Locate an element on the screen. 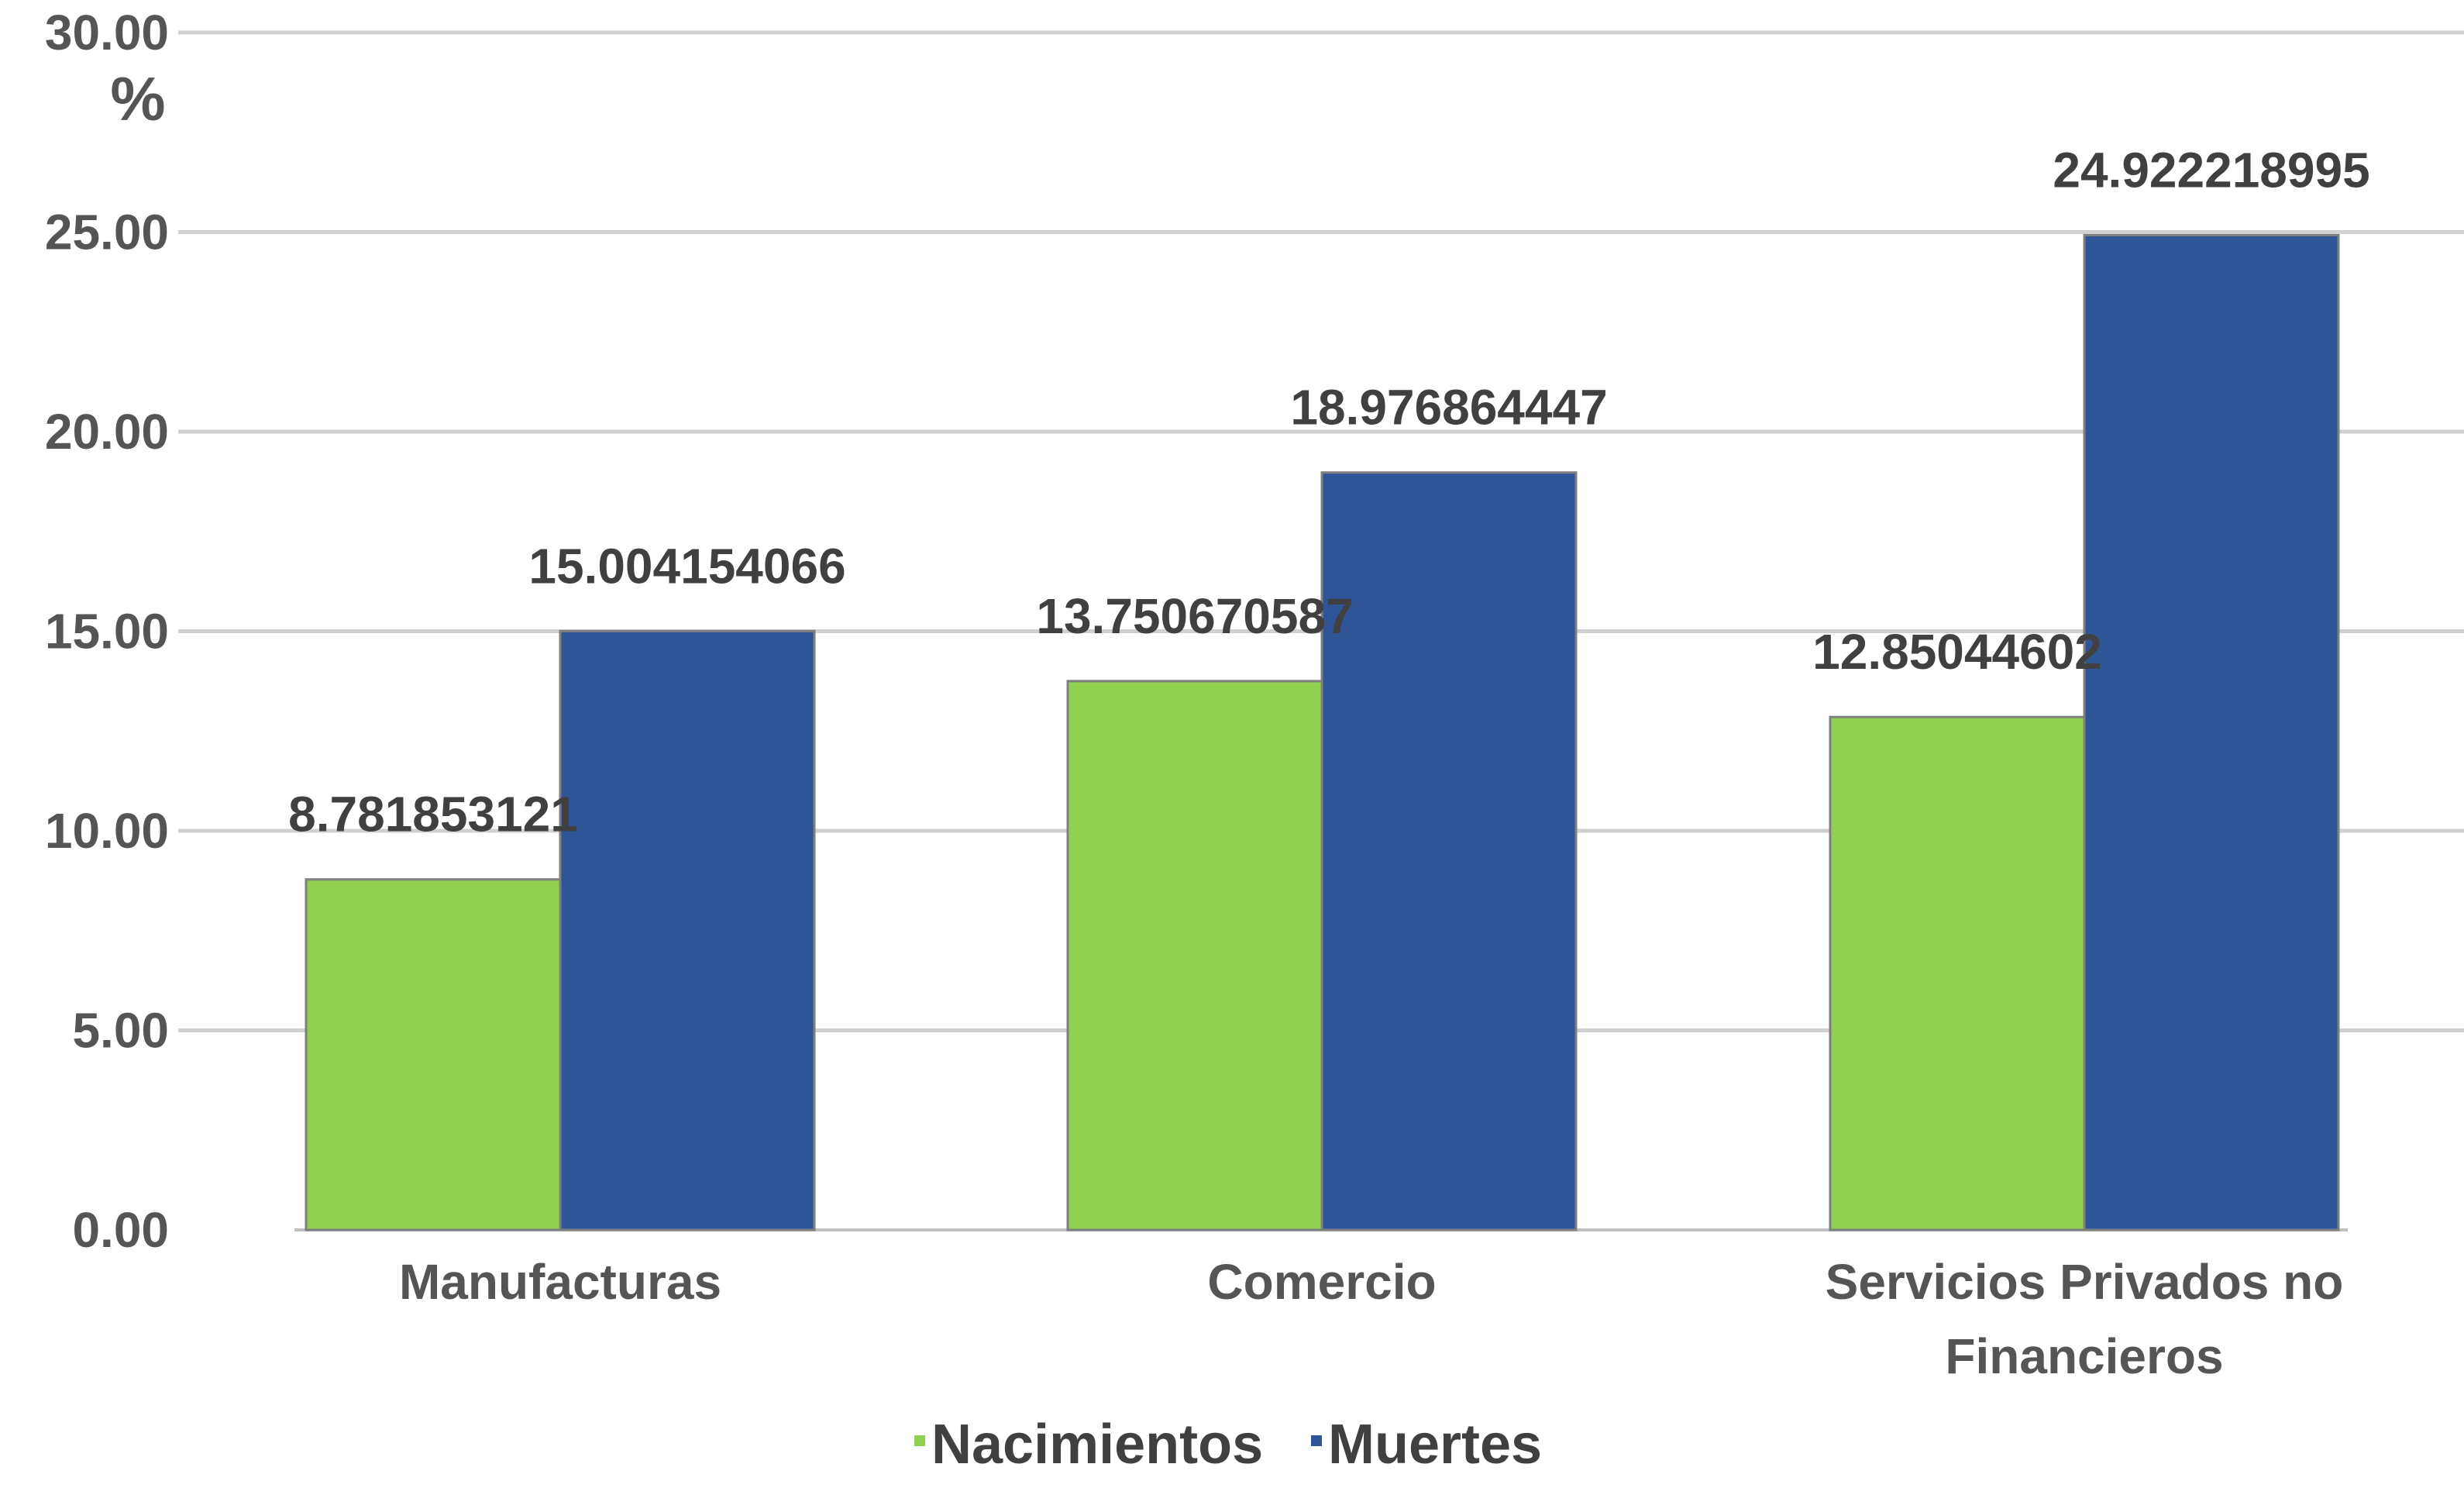 The height and width of the screenshot is (1488, 2464). y-tick-label: 0.00 is located at coordinates (120, 1230).